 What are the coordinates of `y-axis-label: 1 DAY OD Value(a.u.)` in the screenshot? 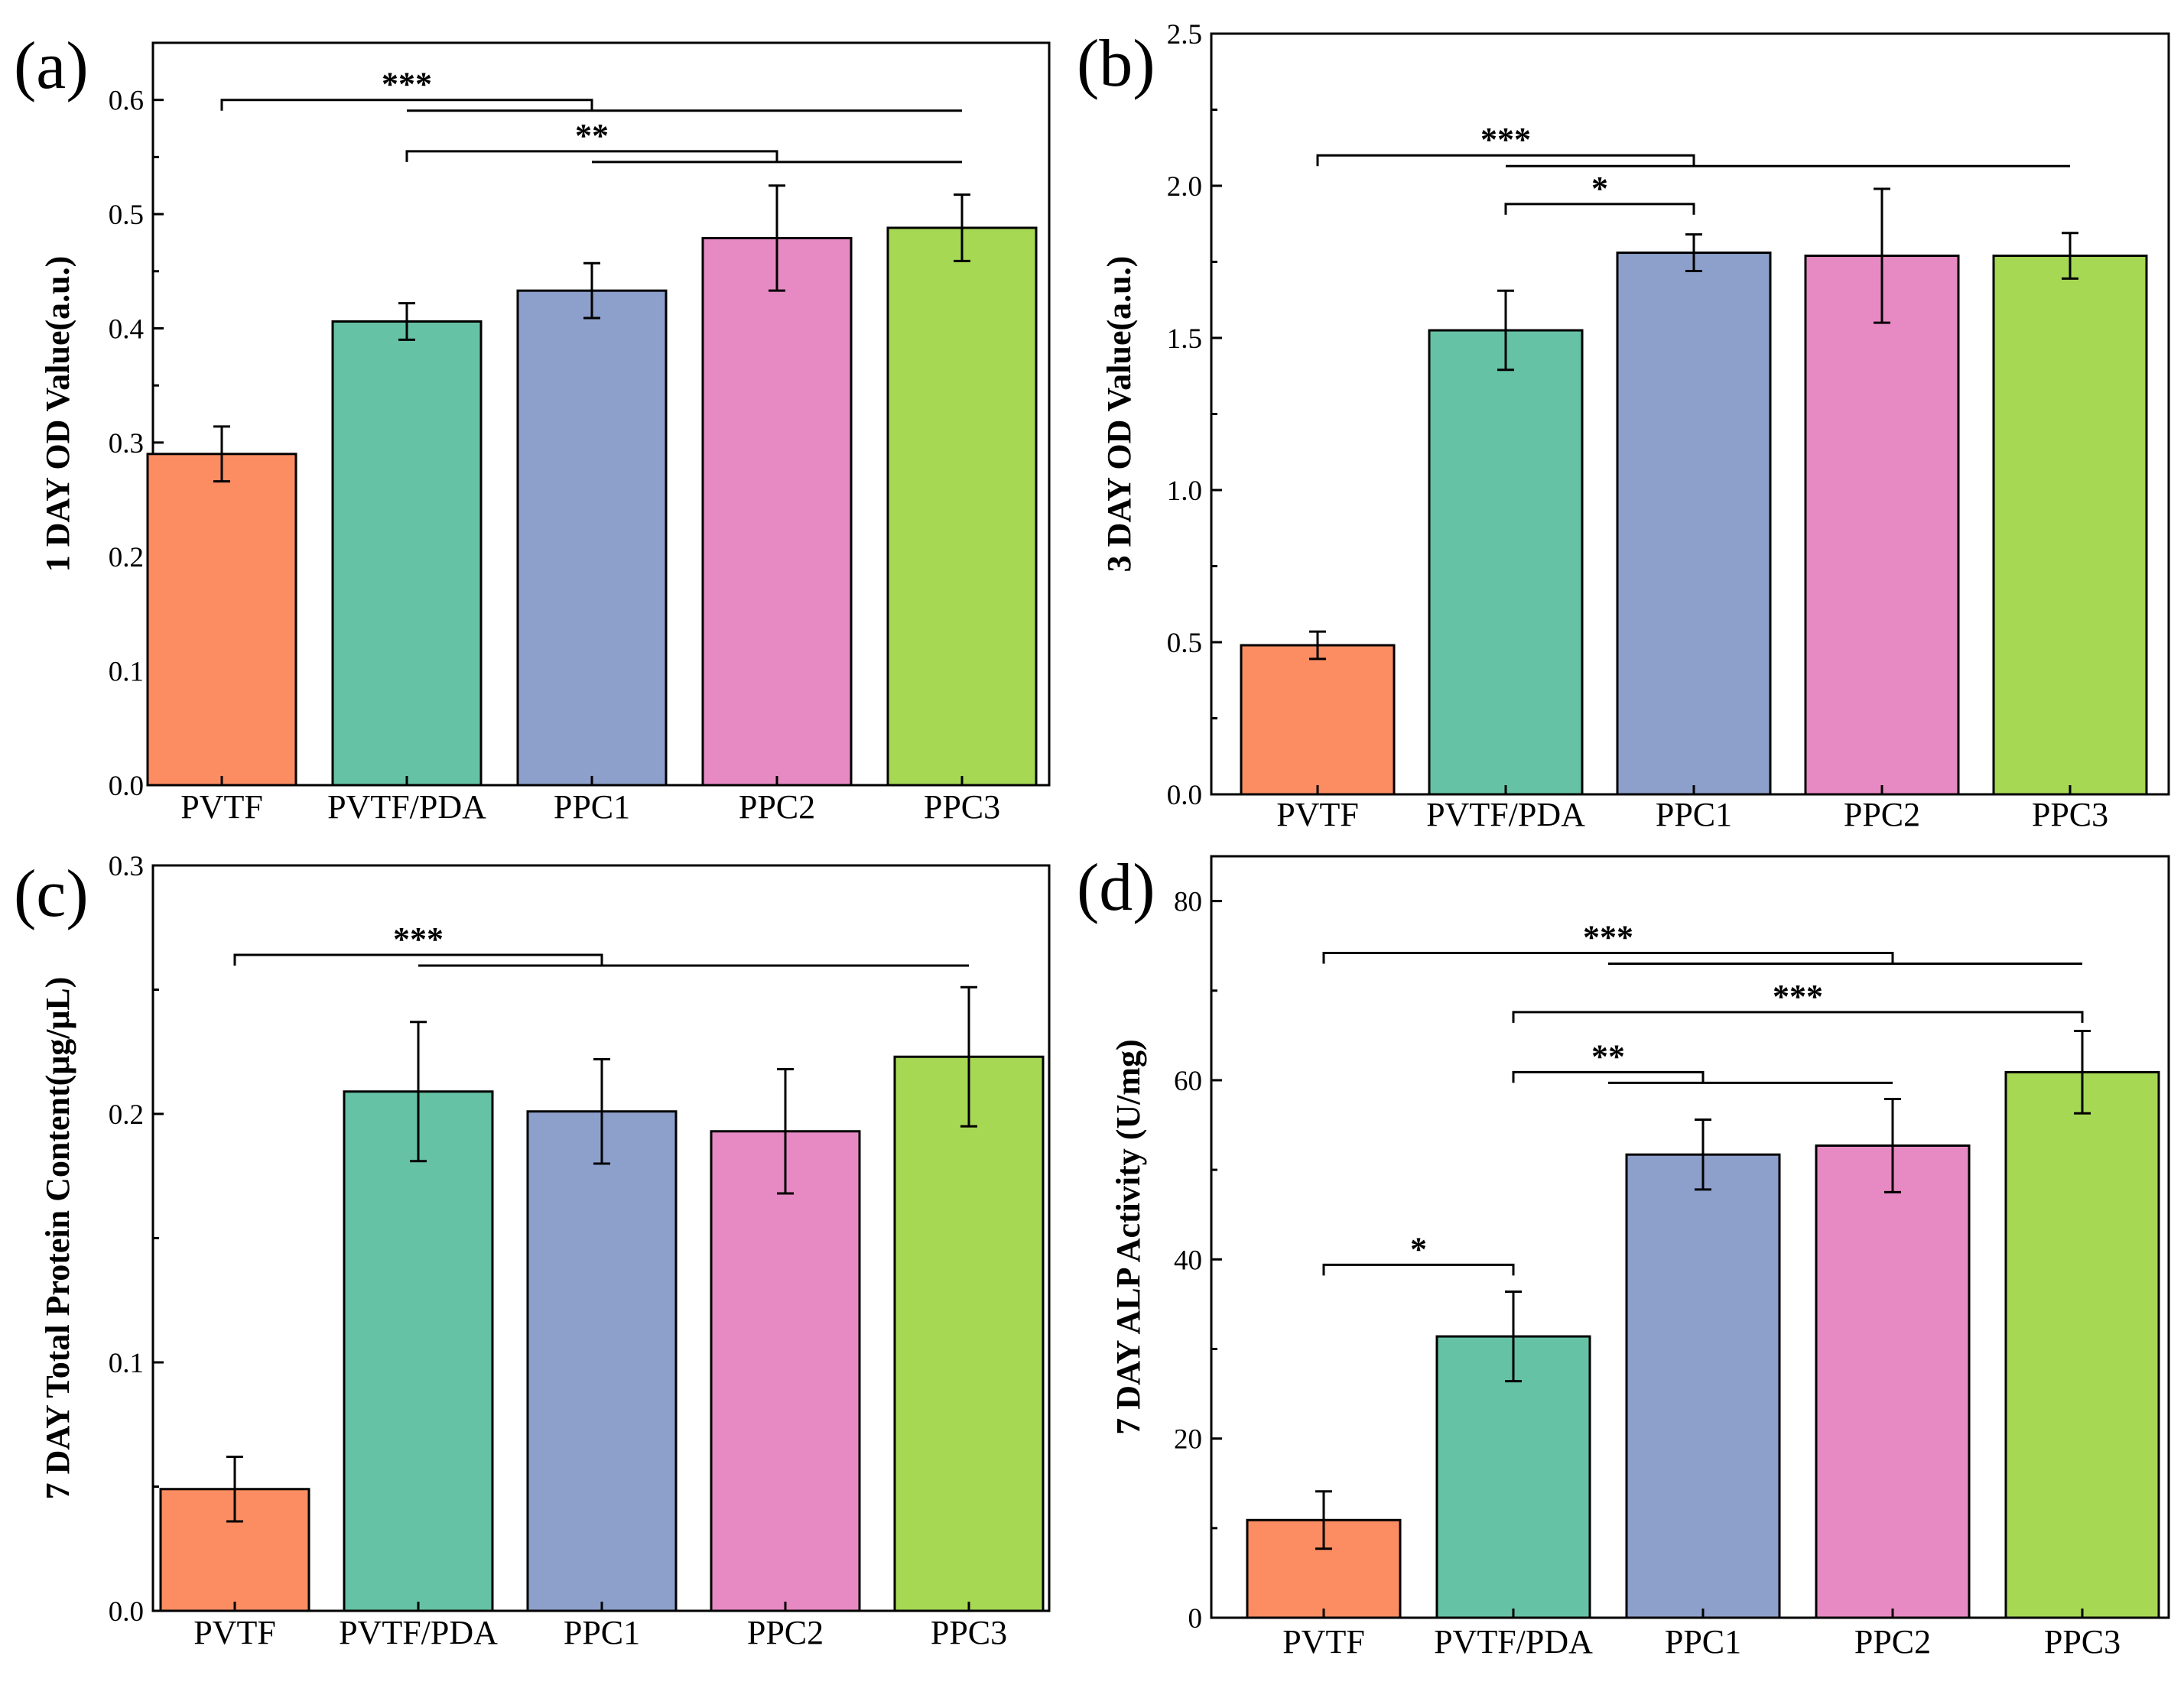 It's located at (57, 414).